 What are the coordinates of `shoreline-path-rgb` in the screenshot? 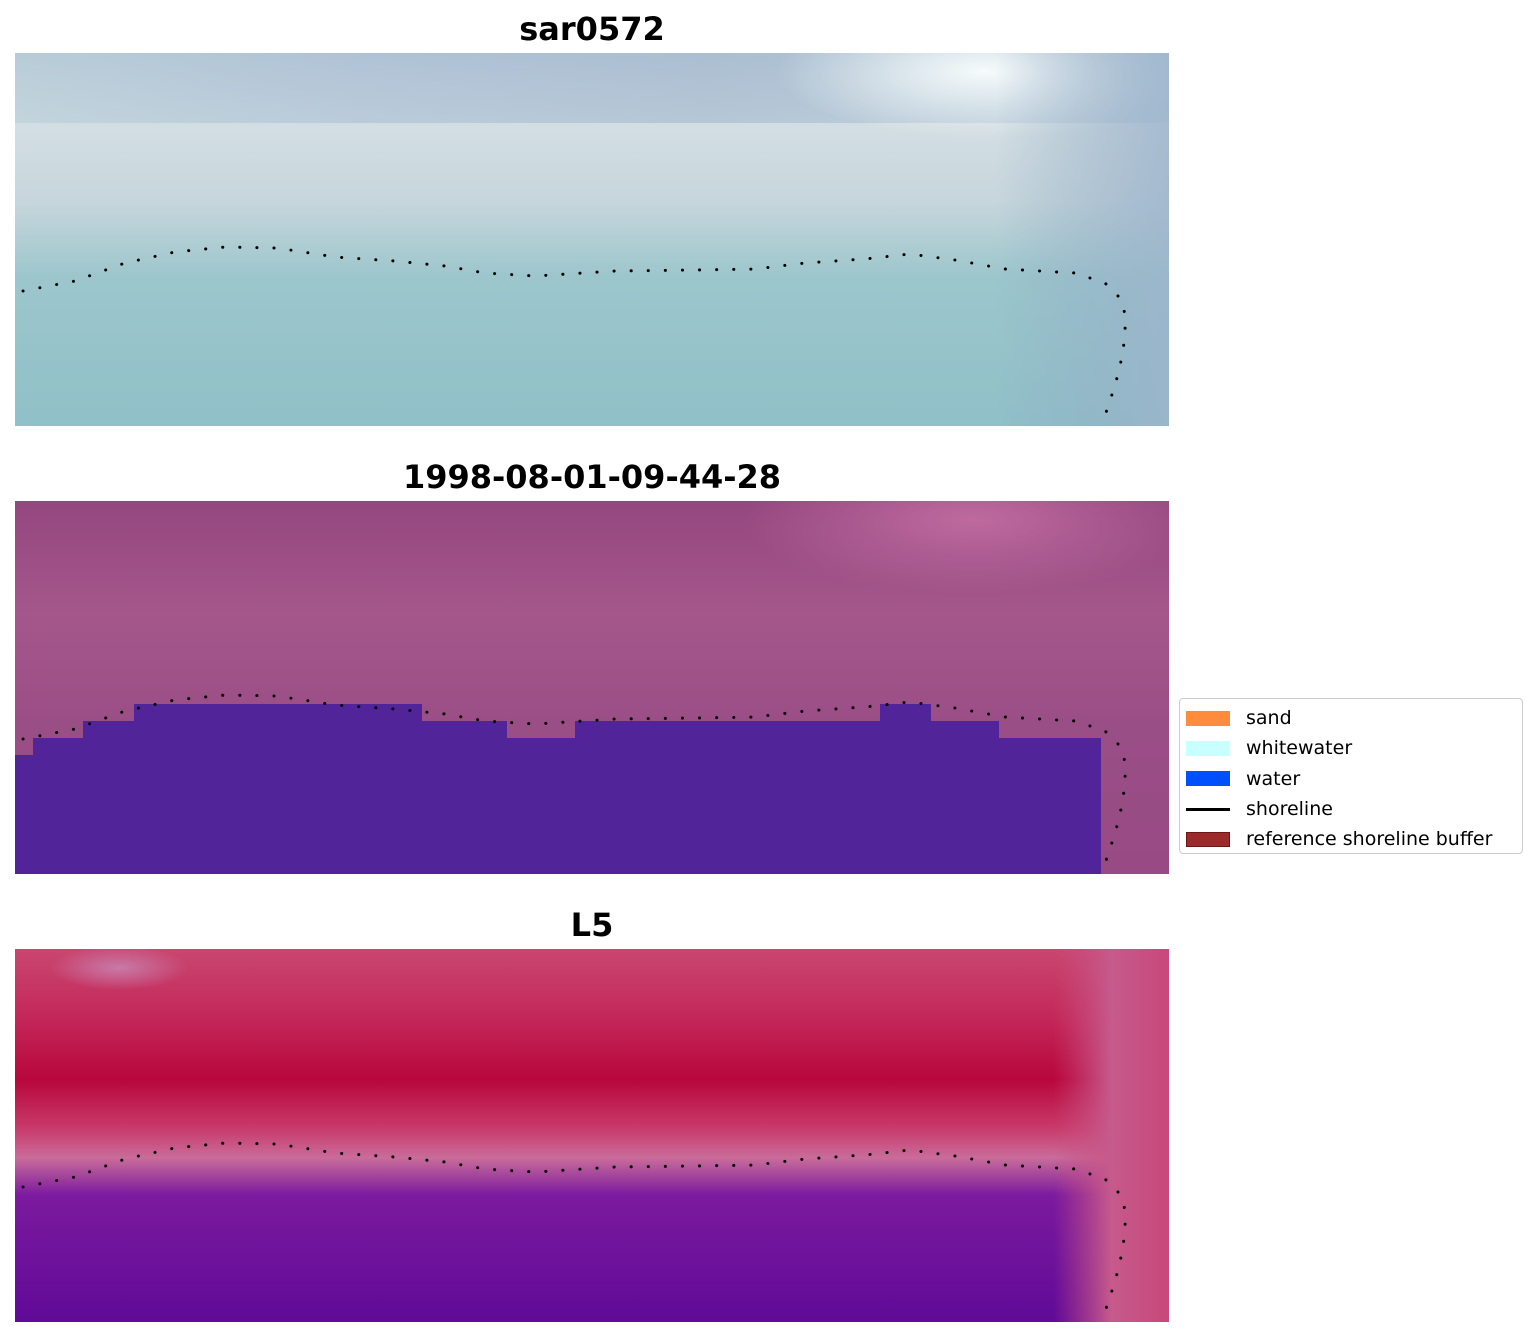 It's located at (574, 333).